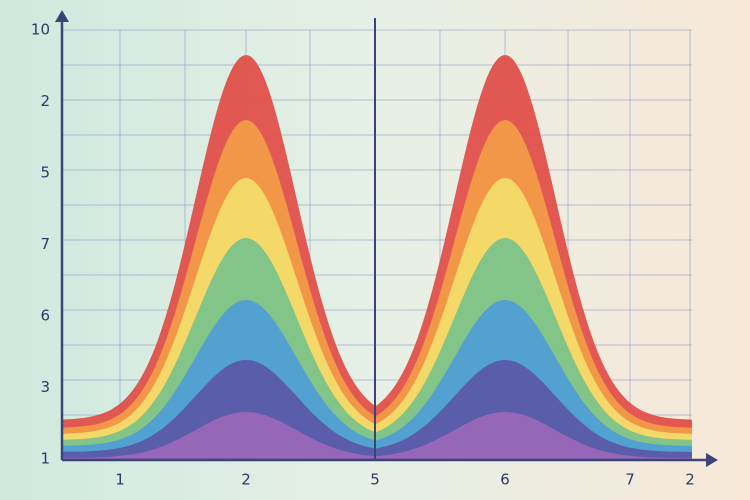 The height and width of the screenshot is (500, 750). I want to click on y-tick-label: 2, so click(45, 101).